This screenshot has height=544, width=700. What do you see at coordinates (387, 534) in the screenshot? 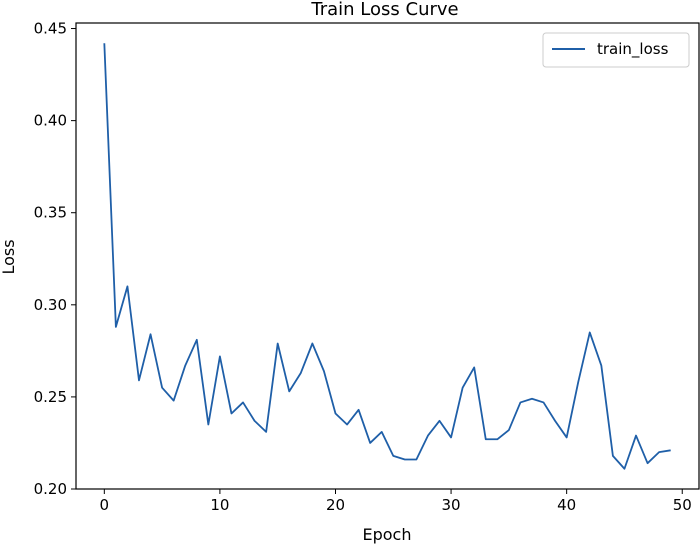
I see `x-axis-label: Epoch` at bounding box center [387, 534].